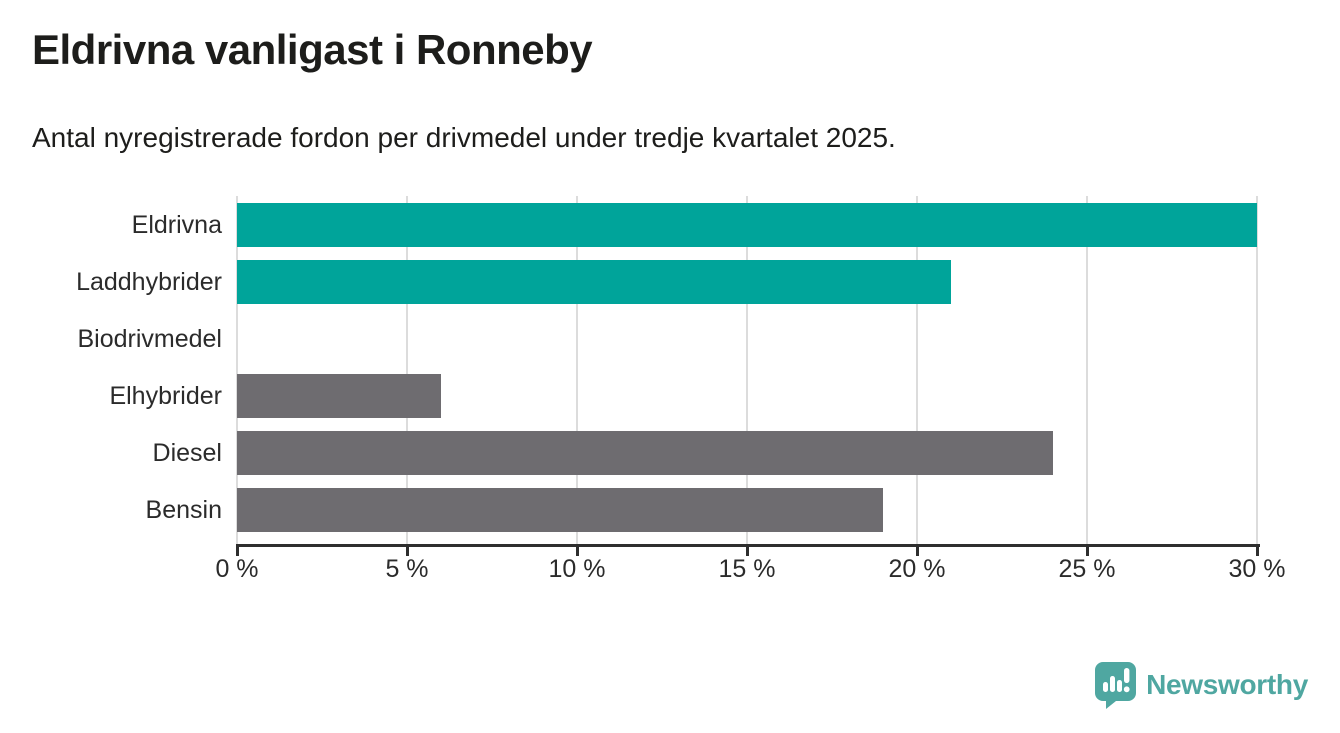 This screenshot has height=733, width=1340. What do you see at coordinates (577, 569) in the screenshot?
I see `x-axis-tick-label: 10 %` at bounding box center [577, 569].